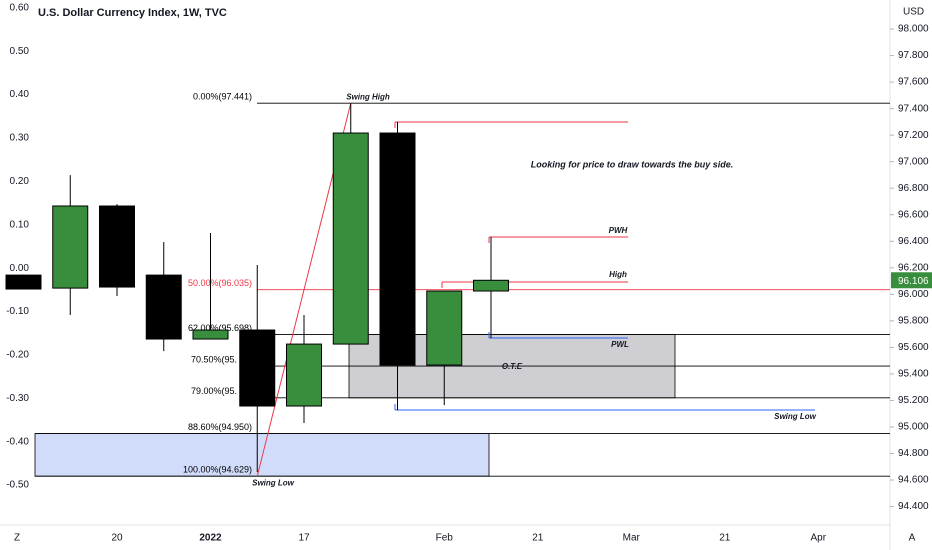 The image size is (932, 550). I want to click on y-tick-label: 97.400, so click(913, 108).